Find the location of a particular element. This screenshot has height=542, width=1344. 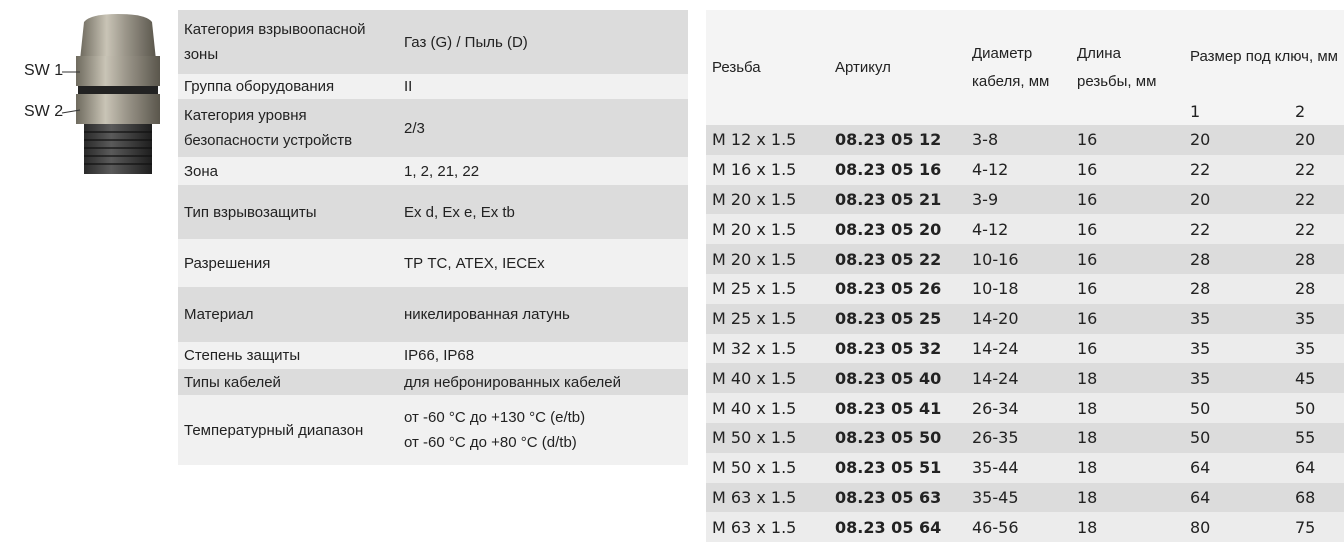

table-cell: 68 is located at coordinates (1316, 497).